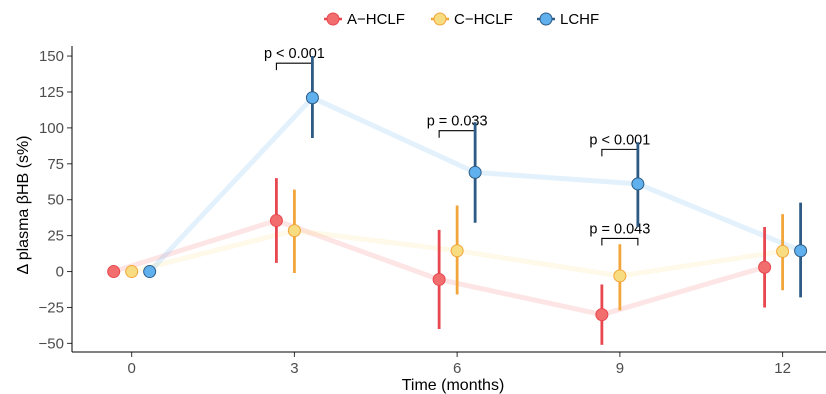  What do you see at coordinates (60, 272) in the screenshot?
I see `y-tick-label: 0` at bounding box center [60, 272].